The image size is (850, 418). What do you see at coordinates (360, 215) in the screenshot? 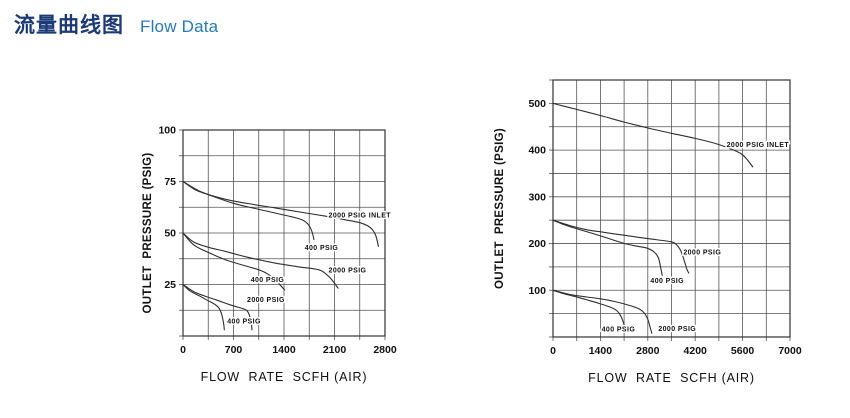
I see `curve-label-inlet-2000-psig-set-75: 2000 PSIG INLET` at bounding box center [360, 215].